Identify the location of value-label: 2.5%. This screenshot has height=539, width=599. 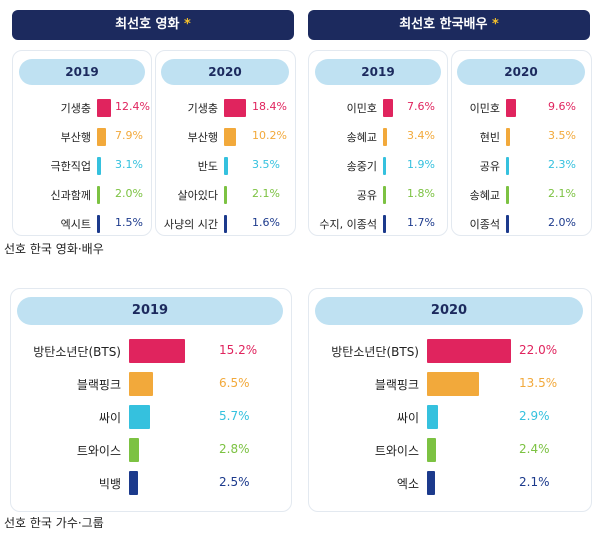
(234, 482).